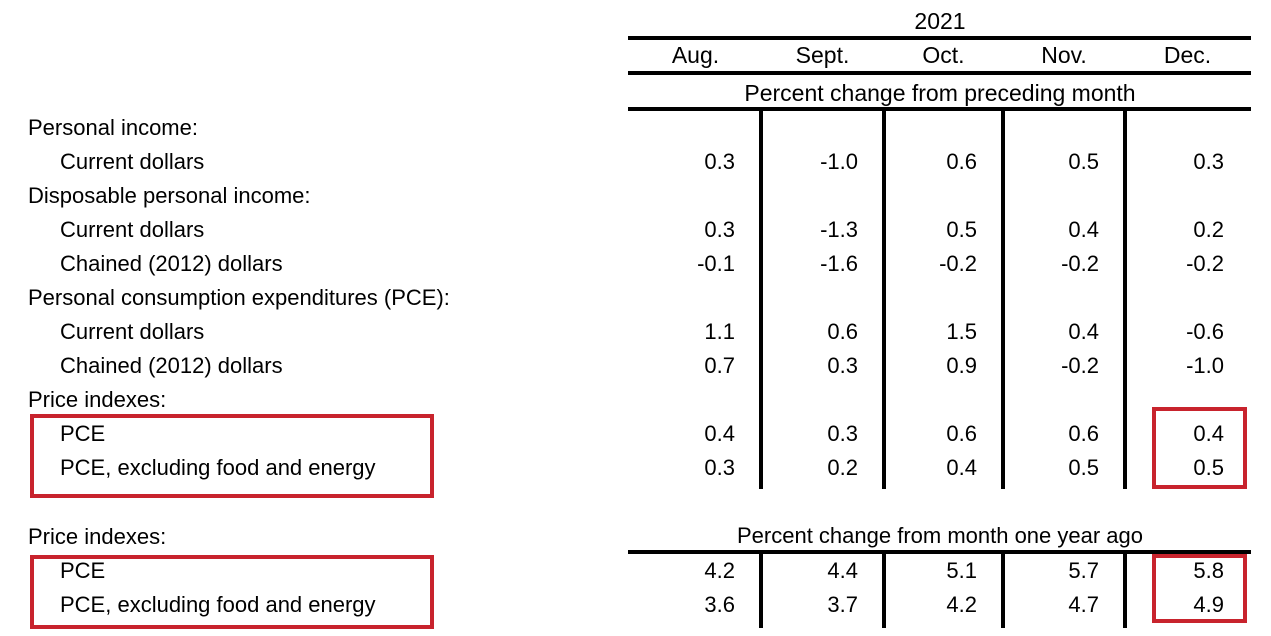 This screenshot has height=636, width=1271. What do you see at coordinates (842, 570) in the screenshot?
I see `value-cell: 4.4` at bounding box center [842, 570].